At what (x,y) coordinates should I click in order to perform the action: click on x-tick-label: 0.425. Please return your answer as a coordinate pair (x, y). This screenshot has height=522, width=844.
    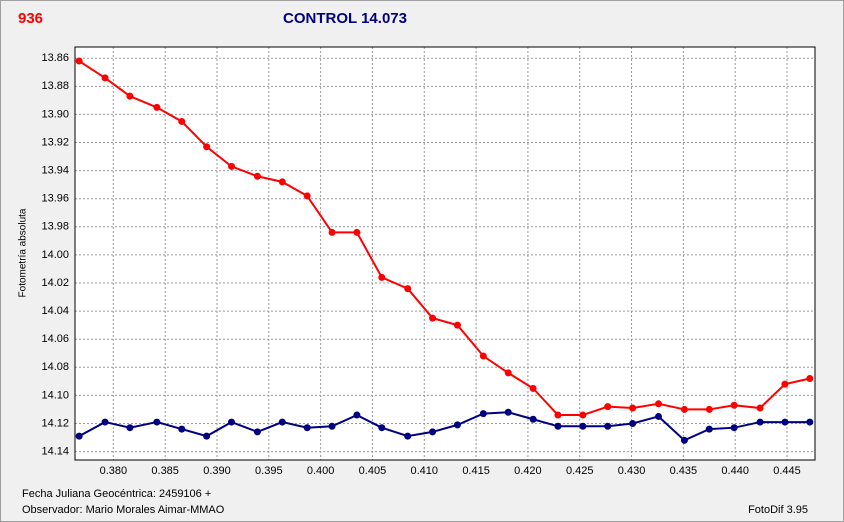
    Looking at the image, I should click on (580, 471).